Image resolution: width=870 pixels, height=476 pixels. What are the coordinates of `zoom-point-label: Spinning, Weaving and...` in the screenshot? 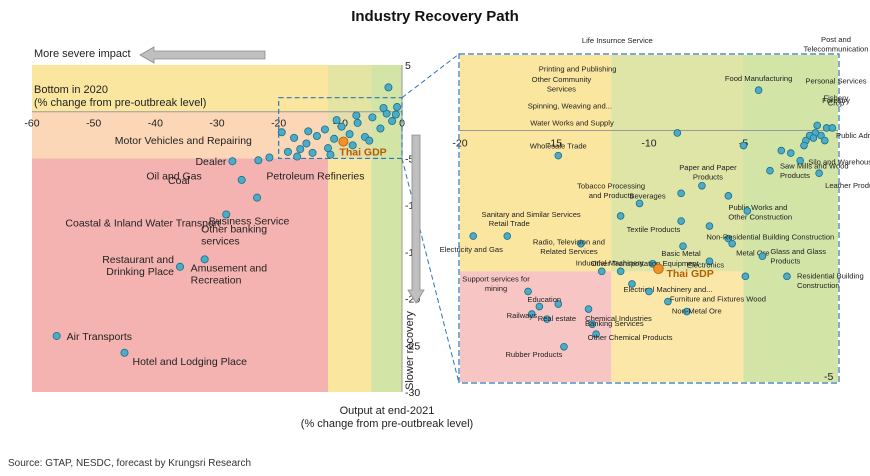 It's located at (570, 106).